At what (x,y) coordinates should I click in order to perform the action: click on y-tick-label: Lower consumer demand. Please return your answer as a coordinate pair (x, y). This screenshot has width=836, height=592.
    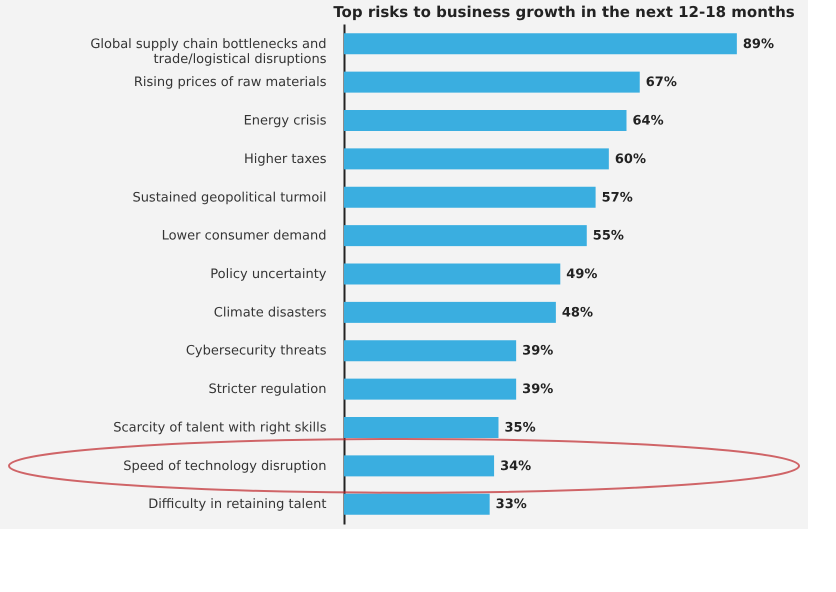
    Looking at the image, I should click on (244, 236).